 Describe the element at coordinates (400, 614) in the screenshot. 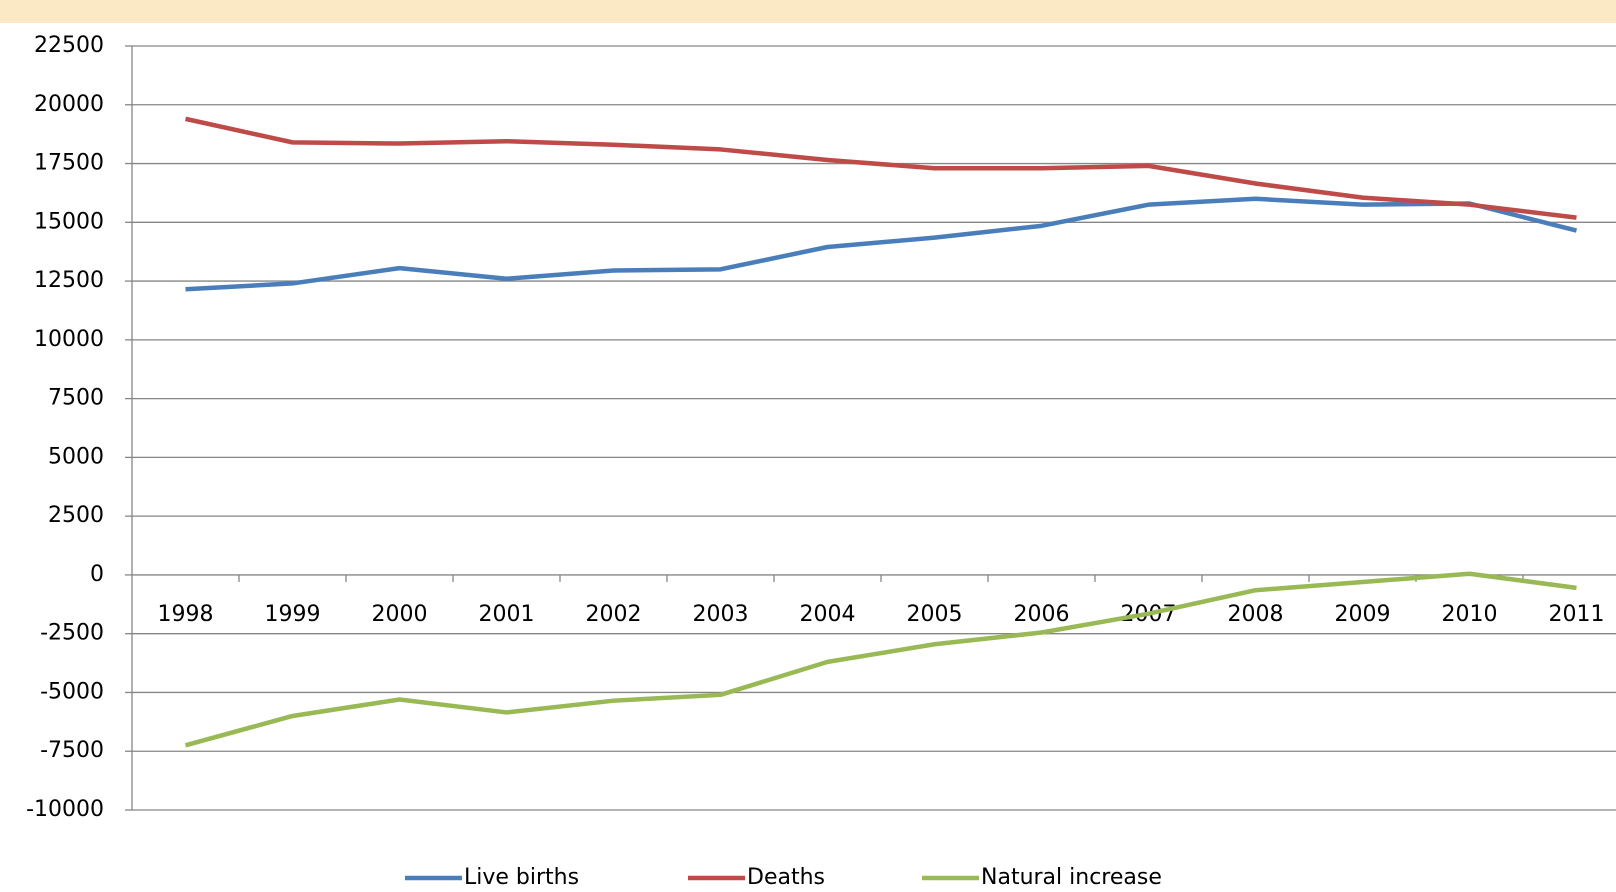

I see `x-tick-label: 2000` at that location.